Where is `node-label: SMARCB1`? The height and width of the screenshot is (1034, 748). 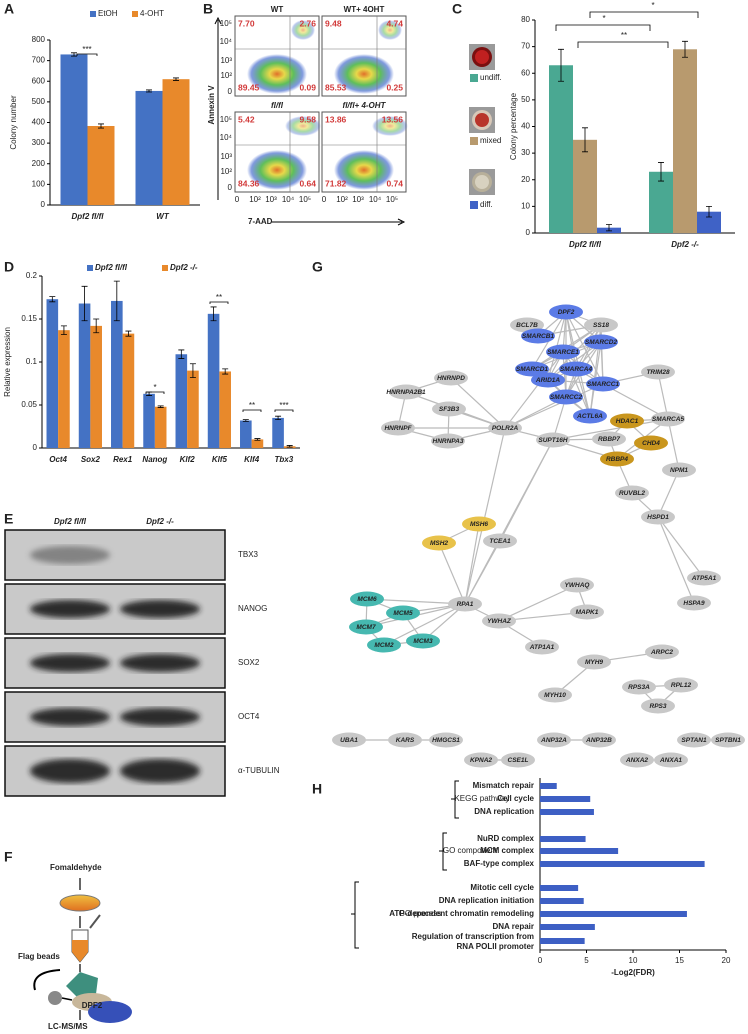 node-label: SMARCB1 is located at coordinates (538, 336).